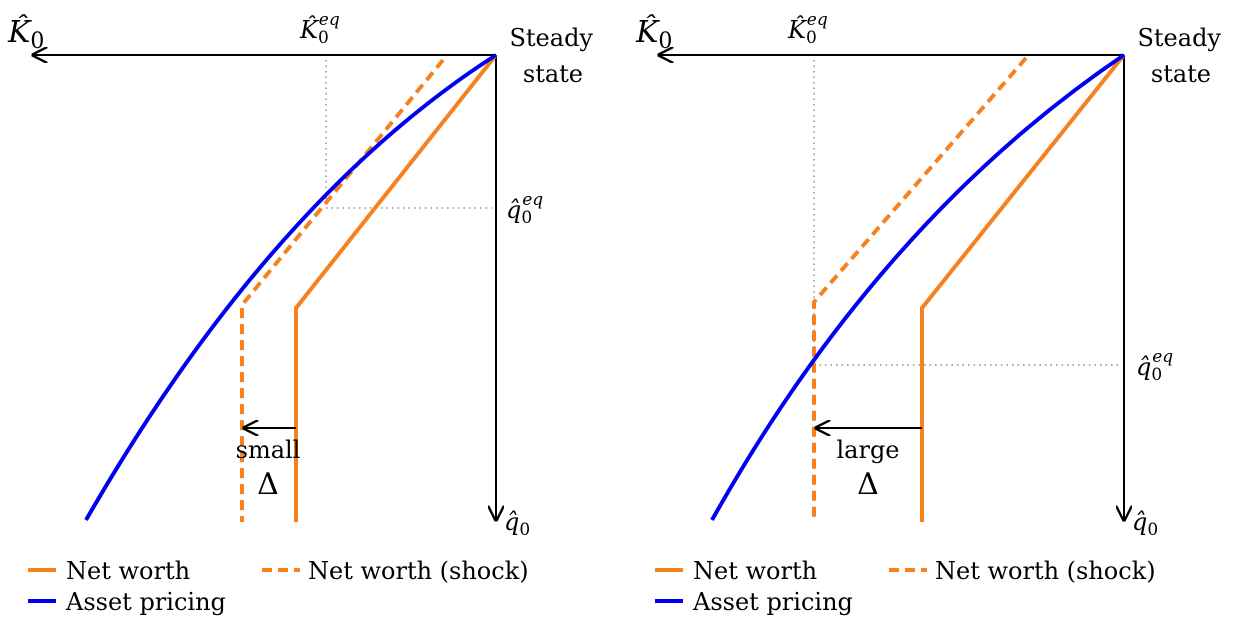  I want to click on delta-symbol-left: Δ, so click(268, 484).